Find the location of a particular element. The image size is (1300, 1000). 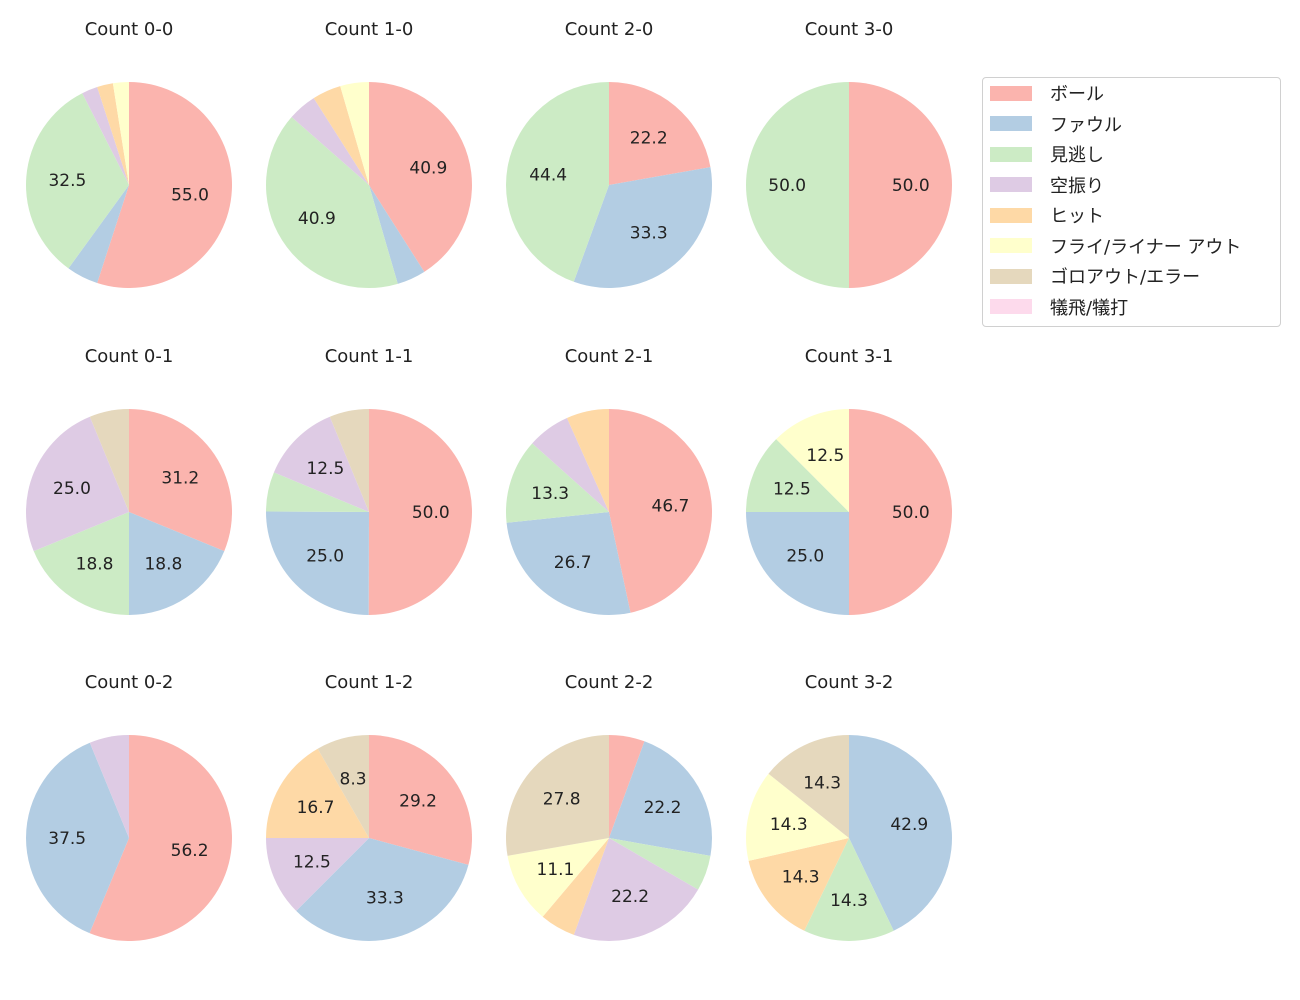

slice-label: 42.9 is located at coordinates (909, 825).